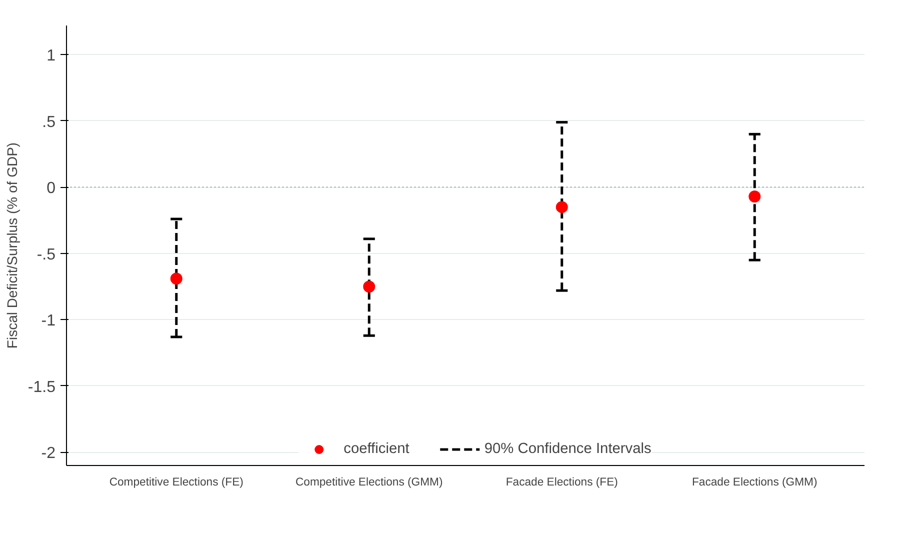 This screenshot has height=548, width=899. I want to click on legend-label: coefficient, so click(377, 449).